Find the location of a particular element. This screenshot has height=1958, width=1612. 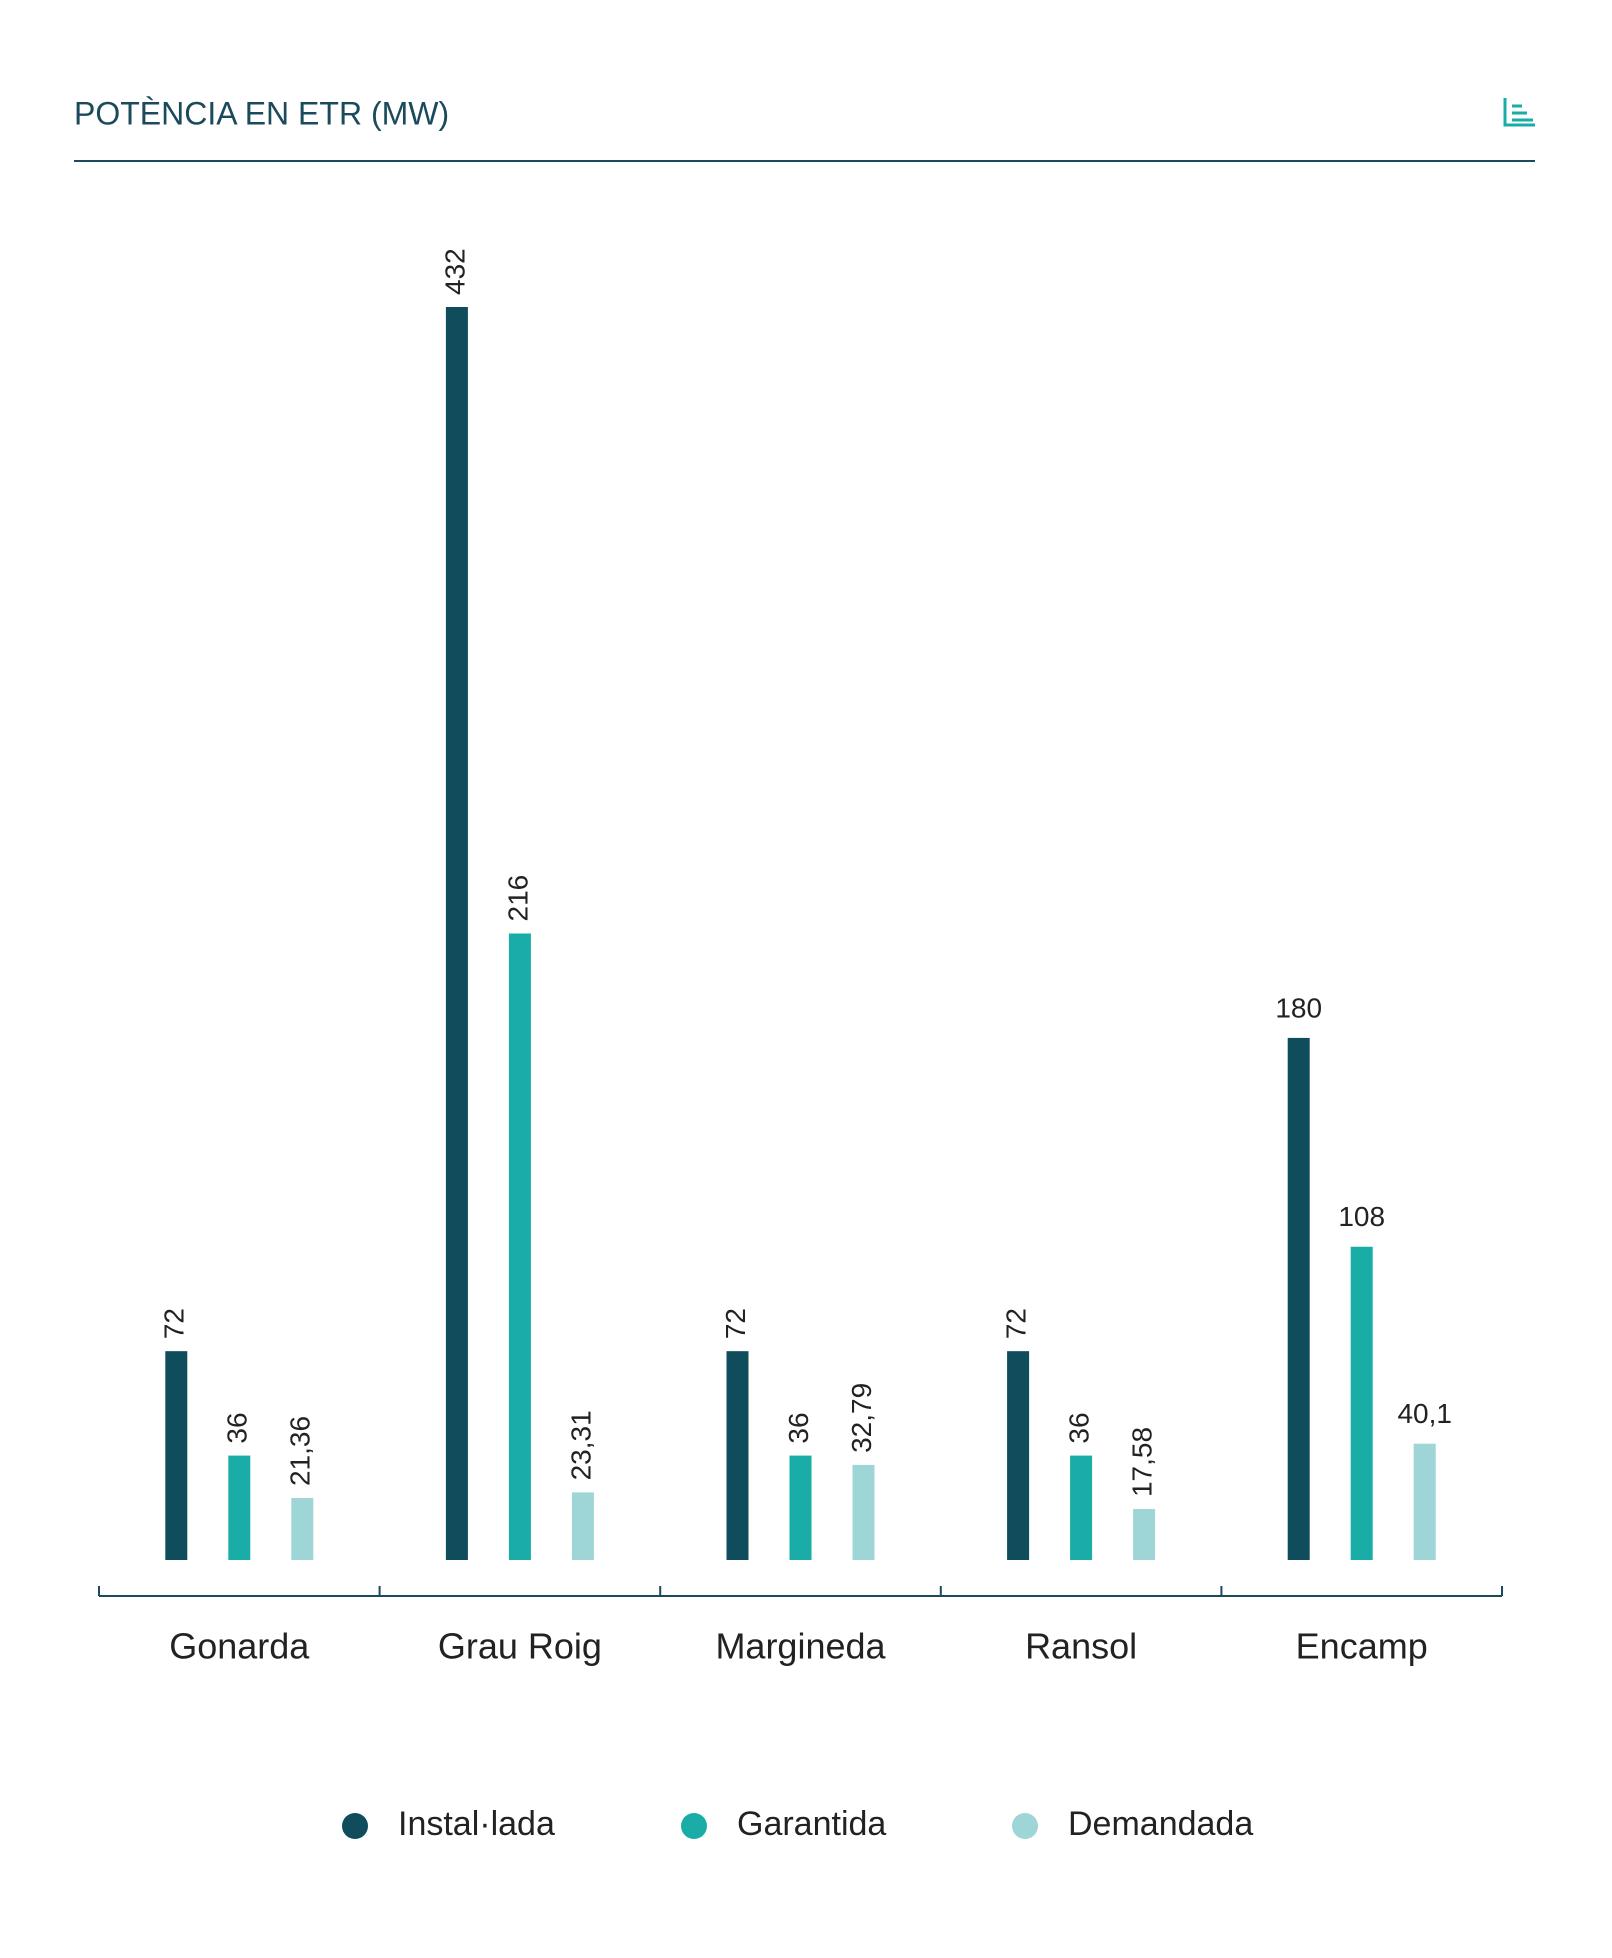

chart-title: POTÈNCIA EN ETR (MW) is located at coordinates (261, 113).